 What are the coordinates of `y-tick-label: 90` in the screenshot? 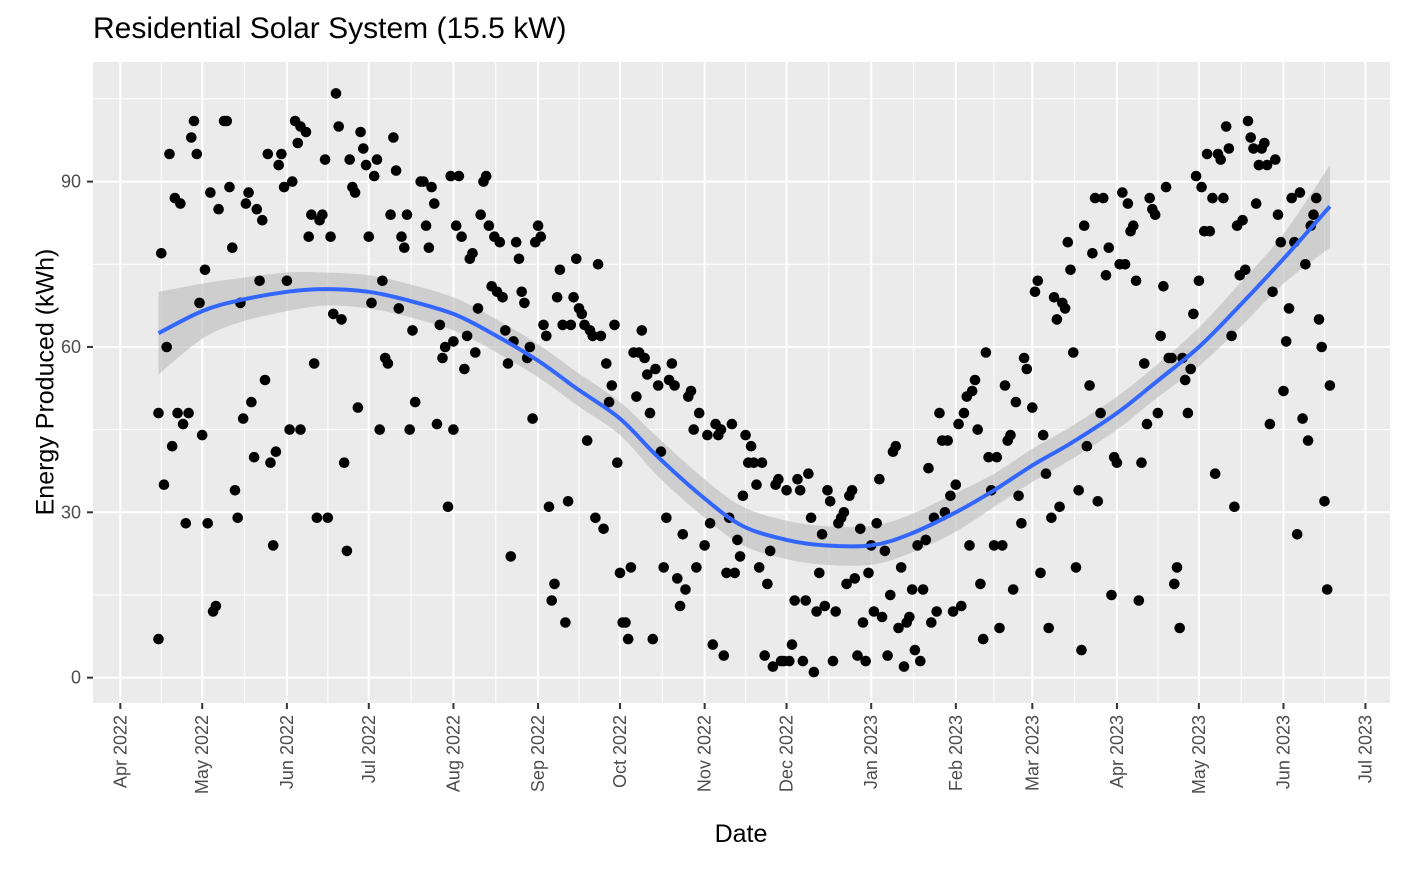 It's located at (71, 182).